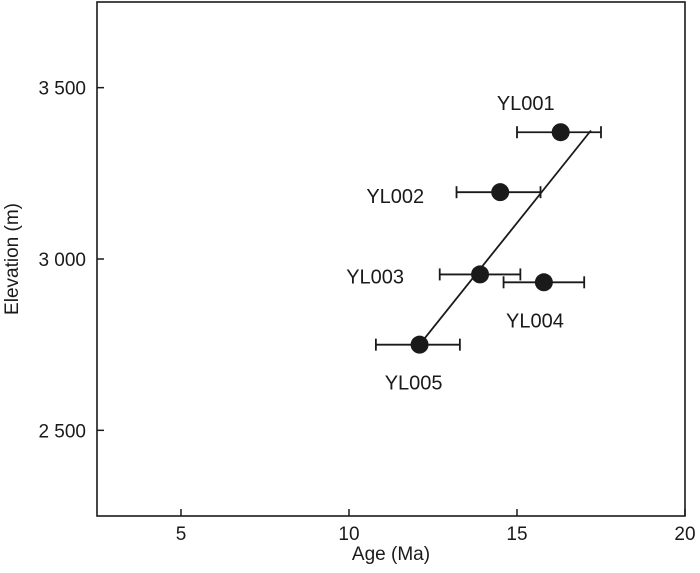 This screenshot has height=573, width=700. I want to click on y-tick-label: 3 500, so click(62, 89).